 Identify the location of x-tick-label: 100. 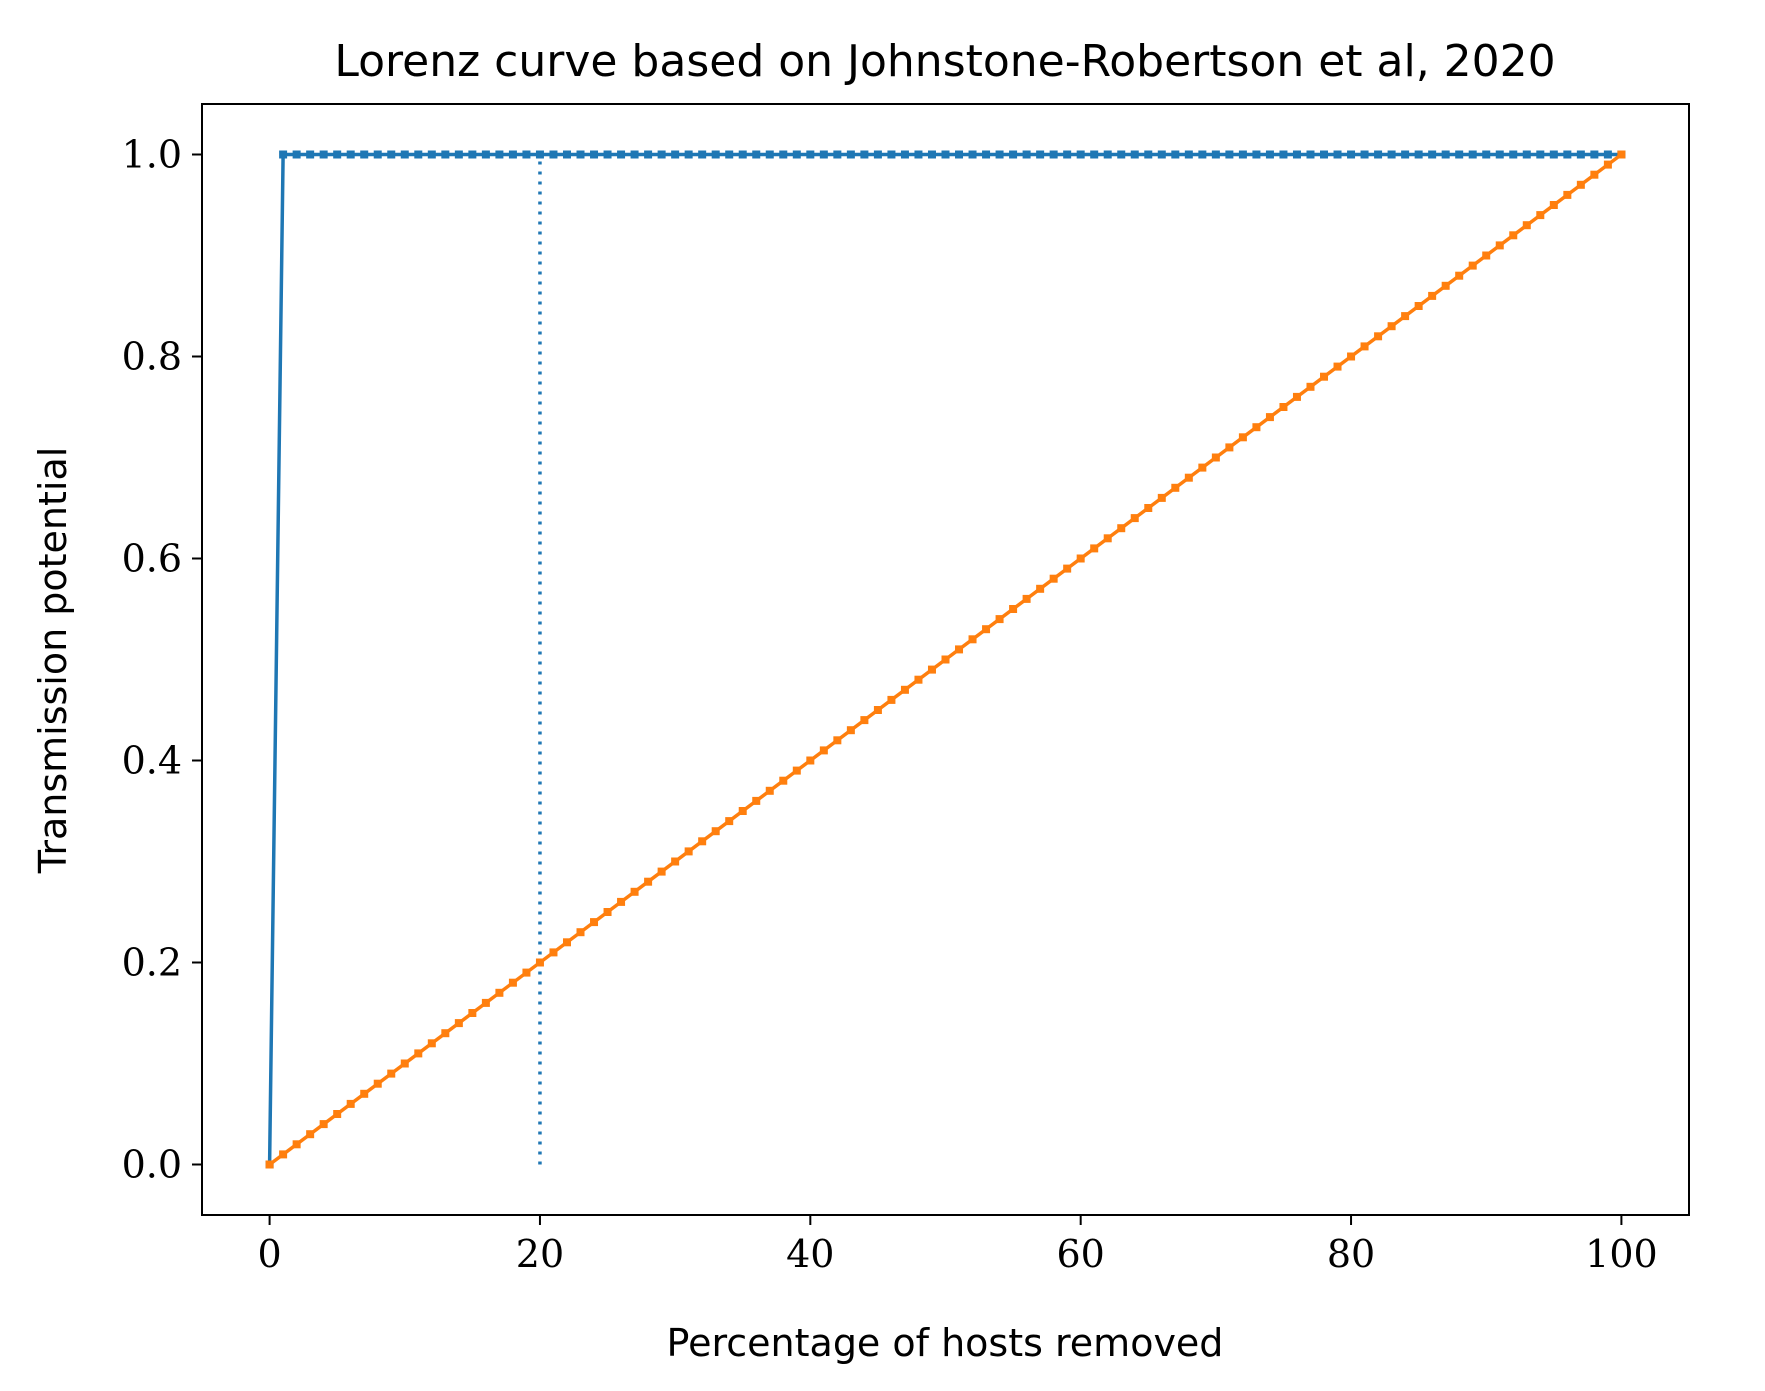
(1621, 1254).